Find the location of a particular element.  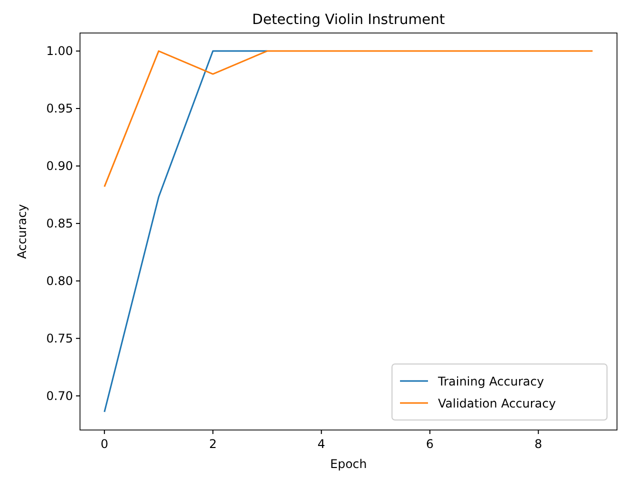

x-axis-title: Epoch is located at coordinates (348, 464).